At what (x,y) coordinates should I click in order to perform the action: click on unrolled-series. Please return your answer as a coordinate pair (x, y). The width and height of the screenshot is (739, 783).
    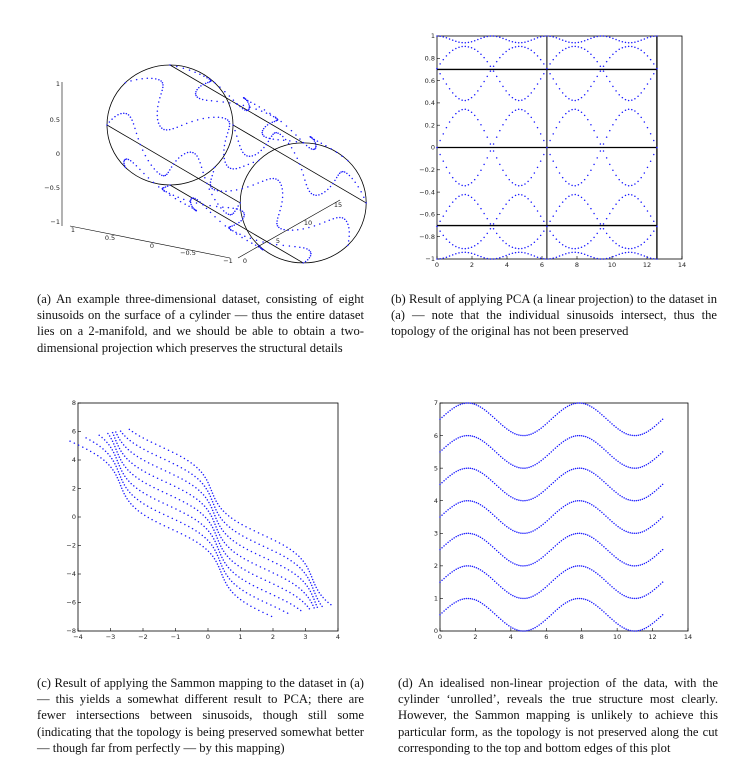
    Looking at the image, I should click on (551, 419).